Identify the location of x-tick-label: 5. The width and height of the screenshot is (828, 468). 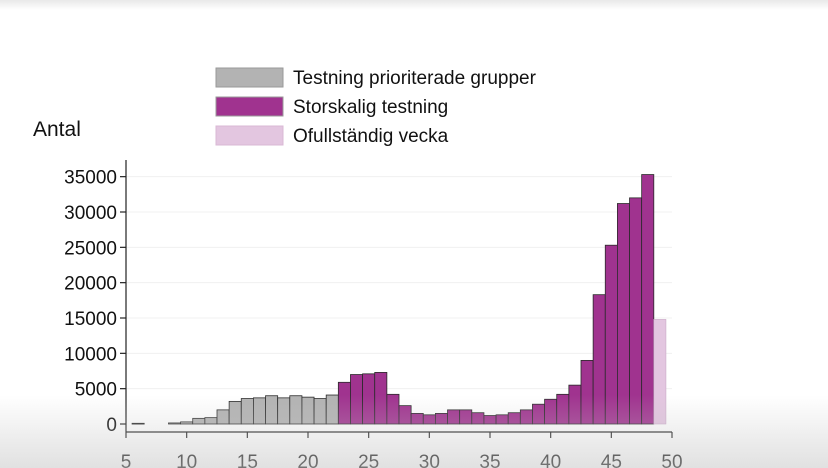
(126, 460).